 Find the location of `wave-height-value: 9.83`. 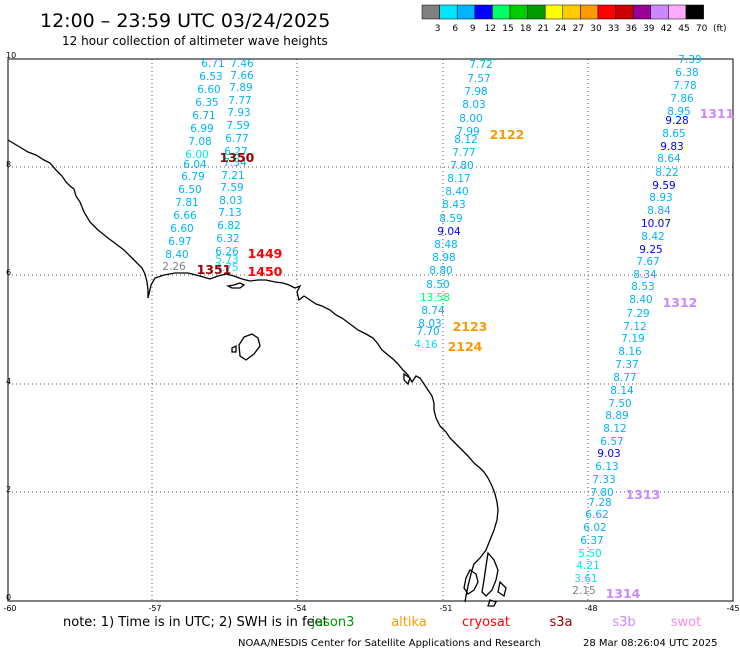

wave-height-value: 9.83 is located at coordinates (671, 147).